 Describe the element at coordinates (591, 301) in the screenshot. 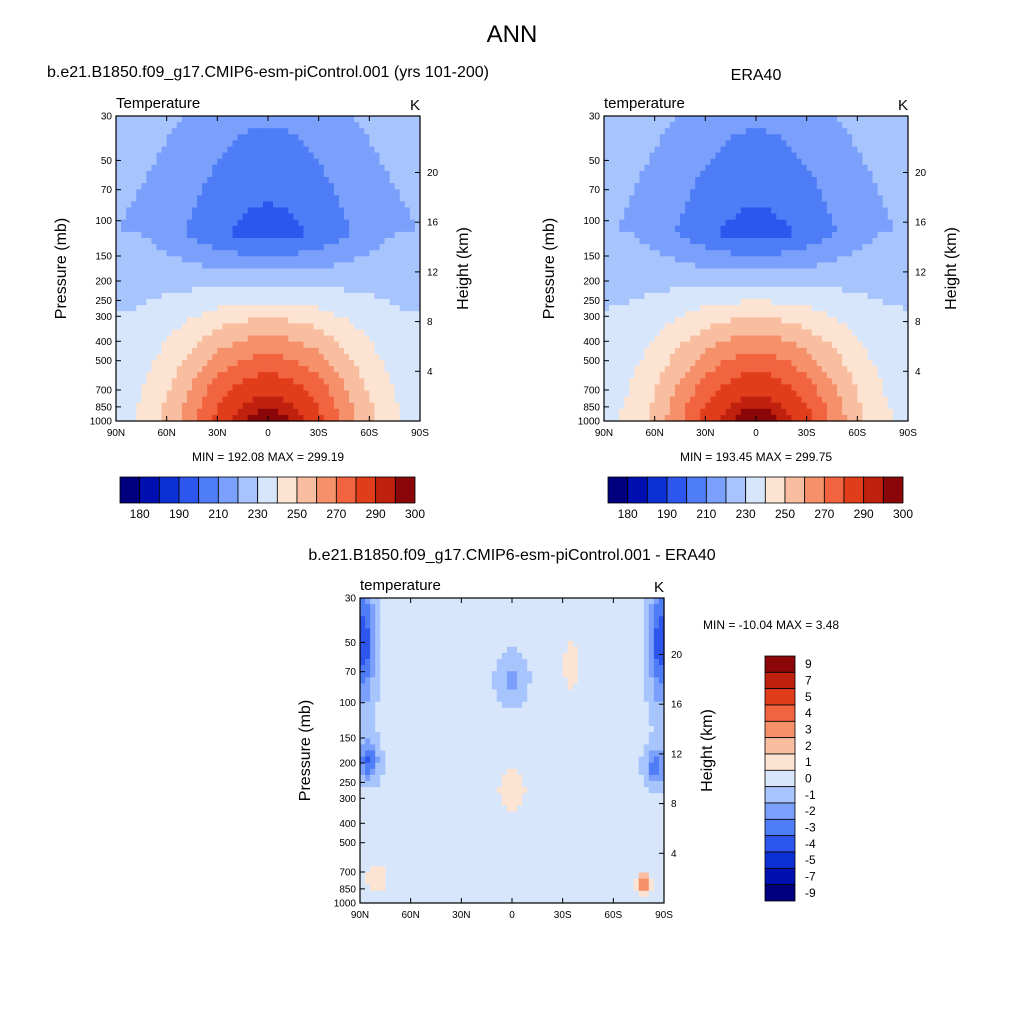

I see `y-tick-label: 250` at that location.